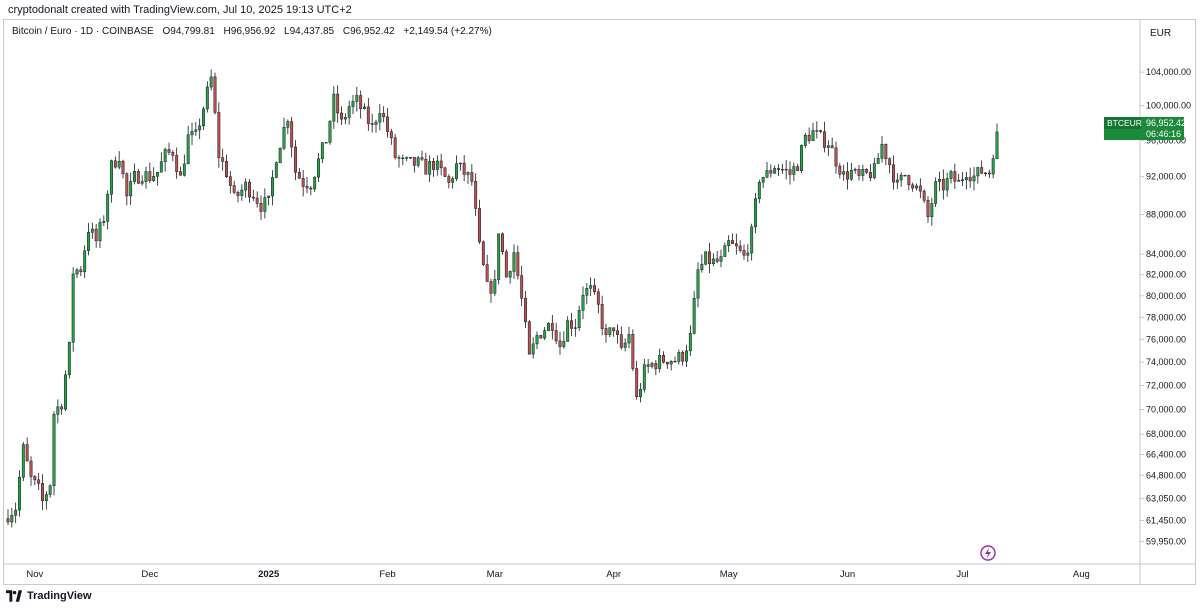  What do you see at coordinates (1166, 362) in the screenshot?
I see `price-tick-label: 74,000.00` at bounding box center [1166, 362].